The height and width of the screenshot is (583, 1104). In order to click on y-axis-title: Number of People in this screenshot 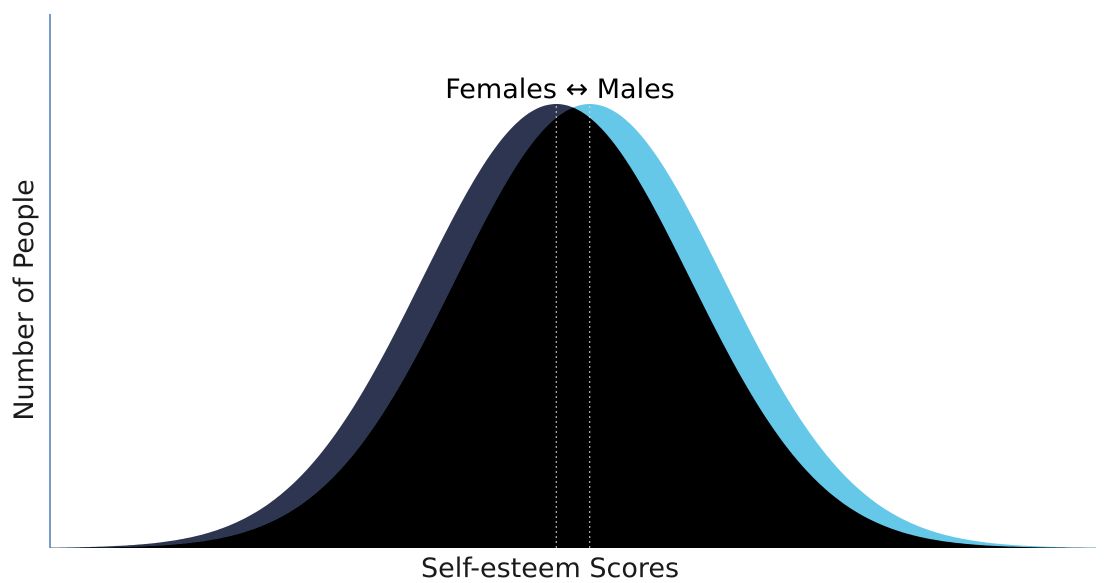, I will do `click(24, 299)`.